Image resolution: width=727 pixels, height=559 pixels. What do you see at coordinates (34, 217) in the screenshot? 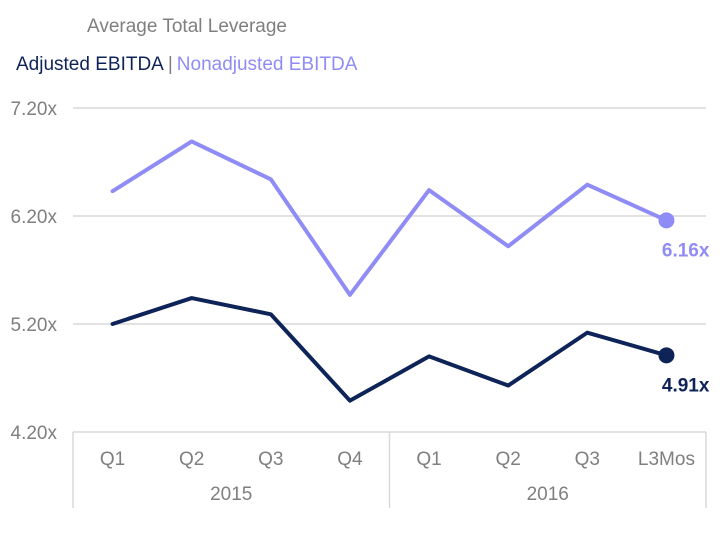
I see `y-tick-label: 6.20x` at bounding box center [34, 217].